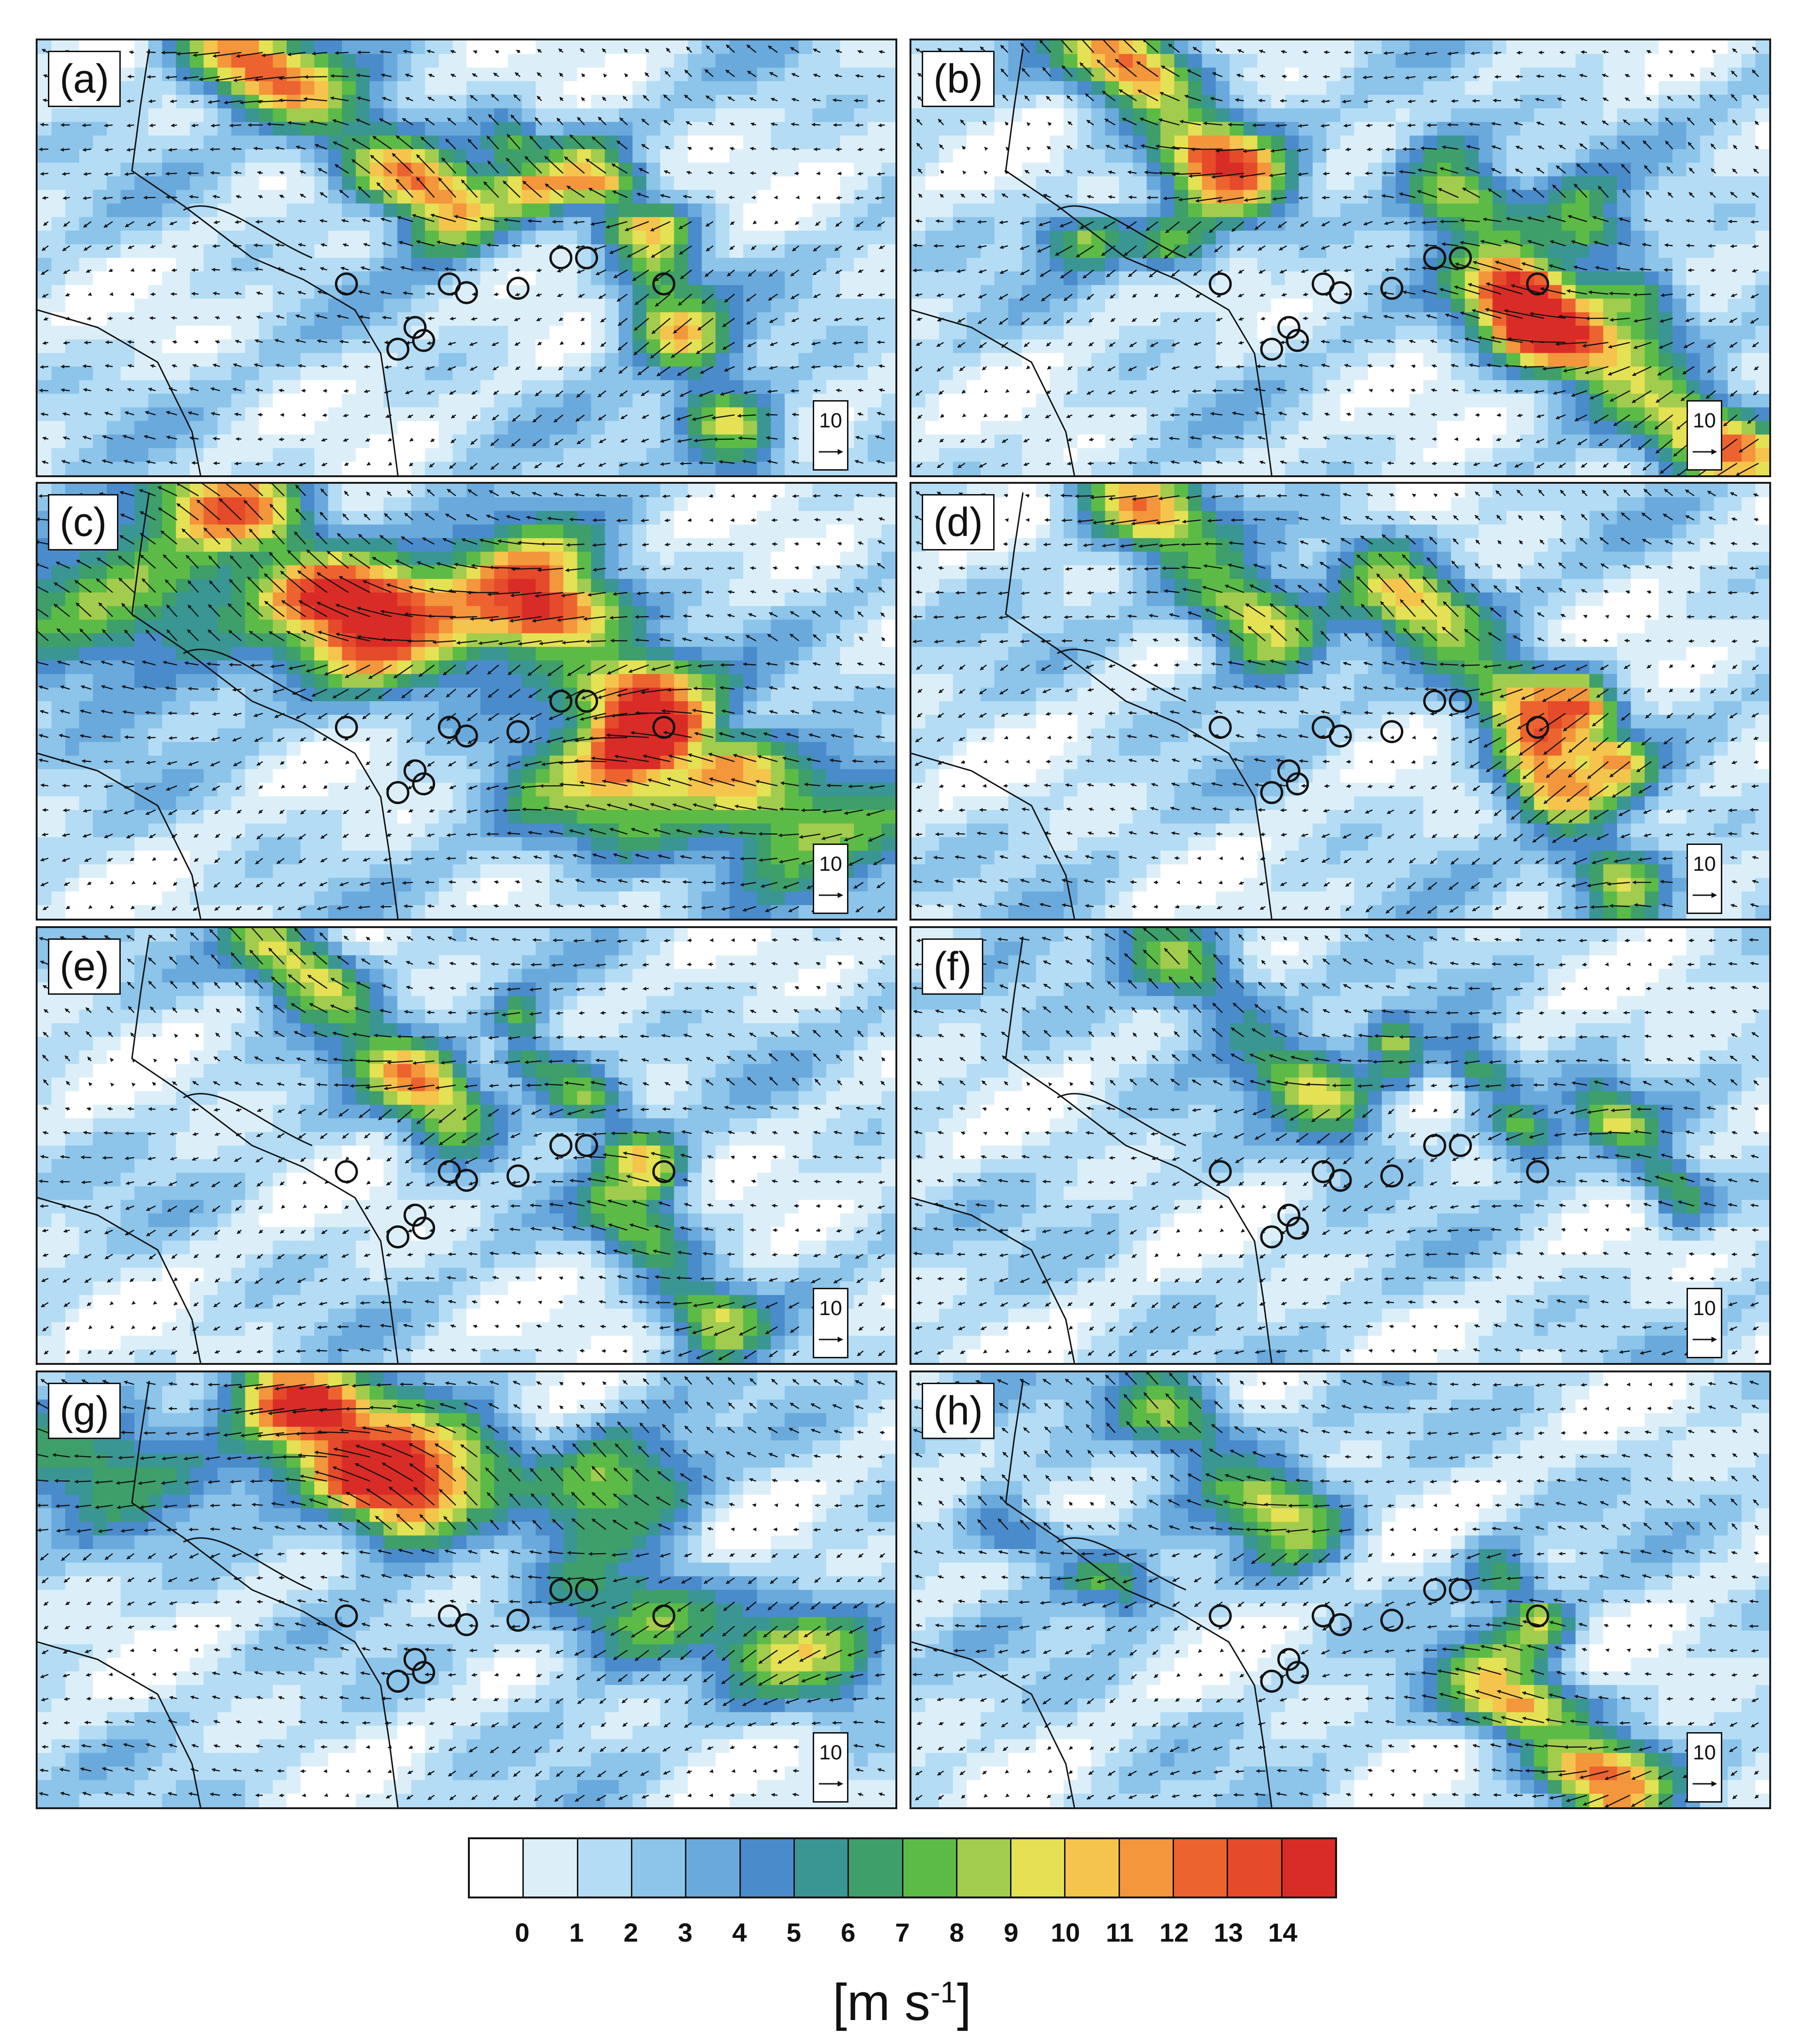 Image resolution: width=1804 pixels, height=2044 pixels. Describe the element at coordinates (84, 1411) in the screenshot. I see `panel-label: (g)` at that location.